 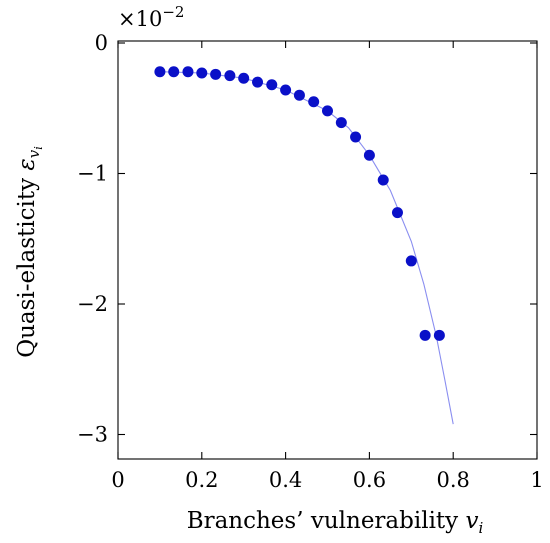 What do you see at coordinates (326, 521) in the screenshot?
I see `x-axis-label-text: Branches’ vulnerability` at bounding box center [326, 521].